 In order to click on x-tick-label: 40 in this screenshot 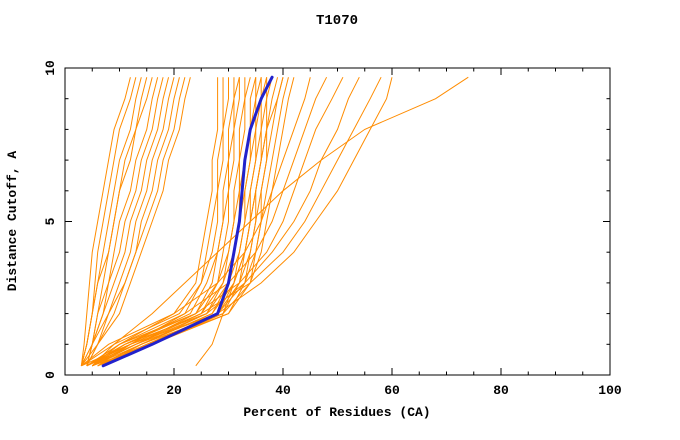, I will do `click(283, 390)`.